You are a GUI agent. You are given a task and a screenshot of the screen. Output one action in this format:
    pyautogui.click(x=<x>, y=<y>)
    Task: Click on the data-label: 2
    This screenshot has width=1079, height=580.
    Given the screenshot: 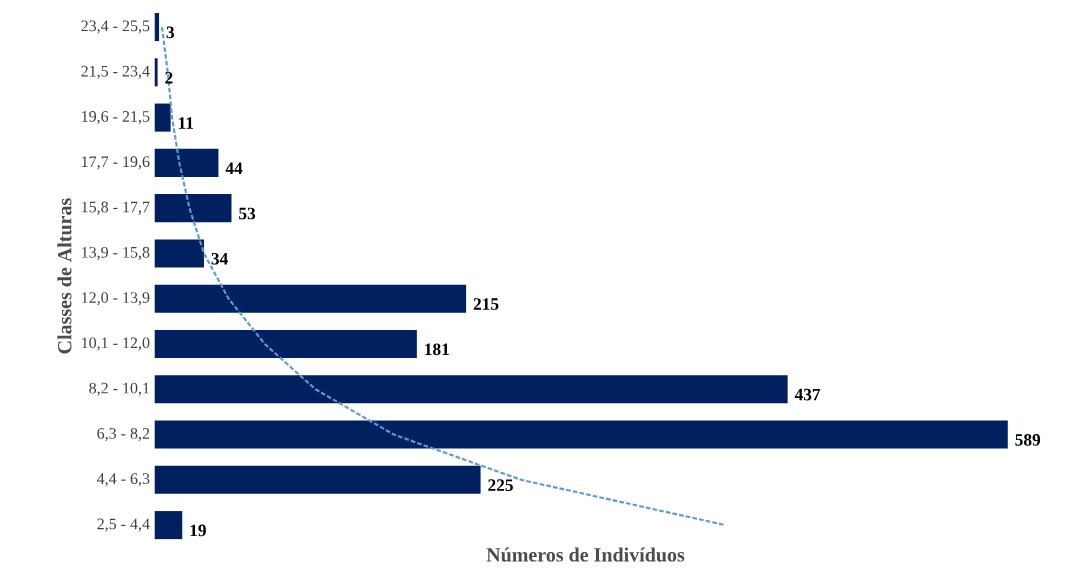 What is the action you would take?
    pyautogui.click(x=169, y=77)
    